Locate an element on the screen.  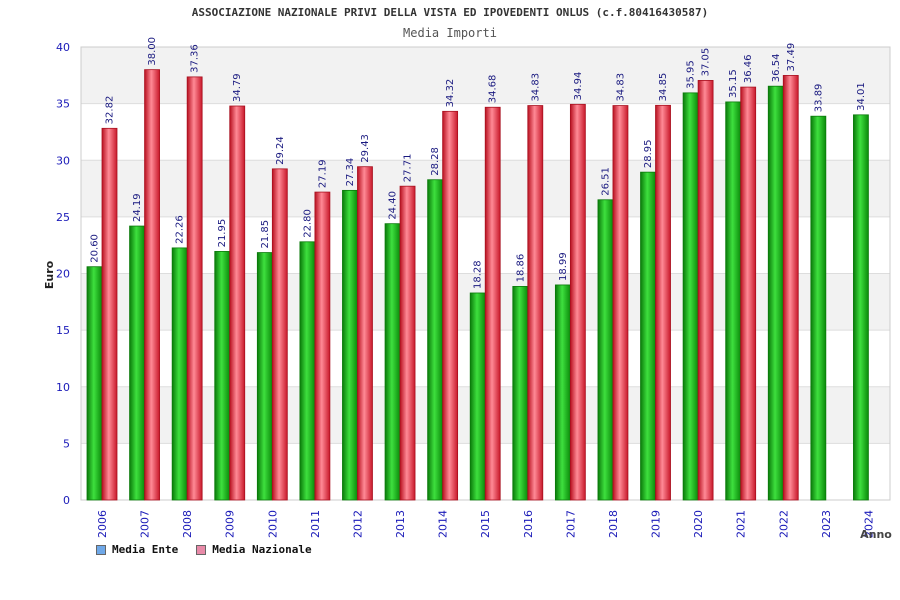
data-label: 20.60 is located at coordinates (95, 248).